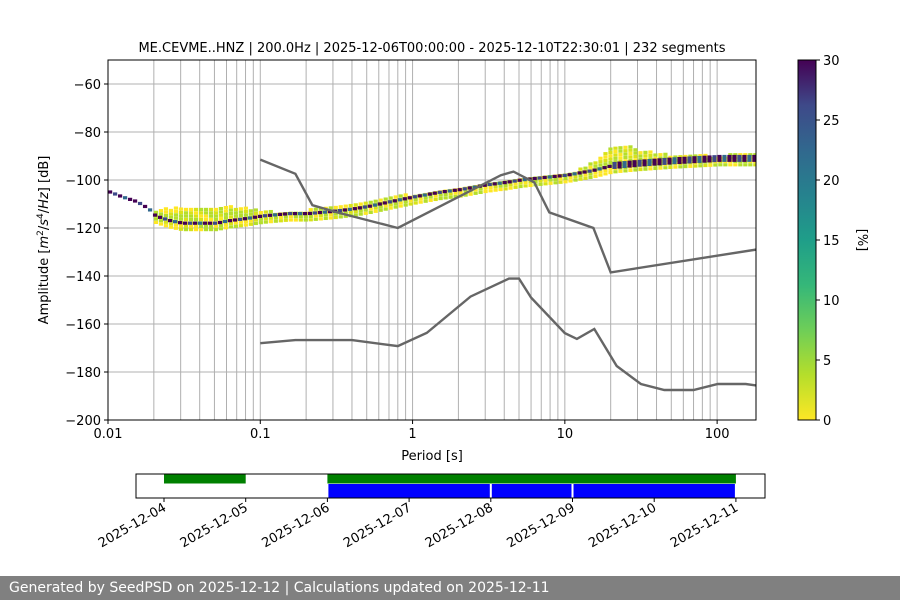 The height and width of the screenshot is (600, 900). I want to click on colorbar-axis: 0 5 10 15 20 25 30, so click(828, 241).